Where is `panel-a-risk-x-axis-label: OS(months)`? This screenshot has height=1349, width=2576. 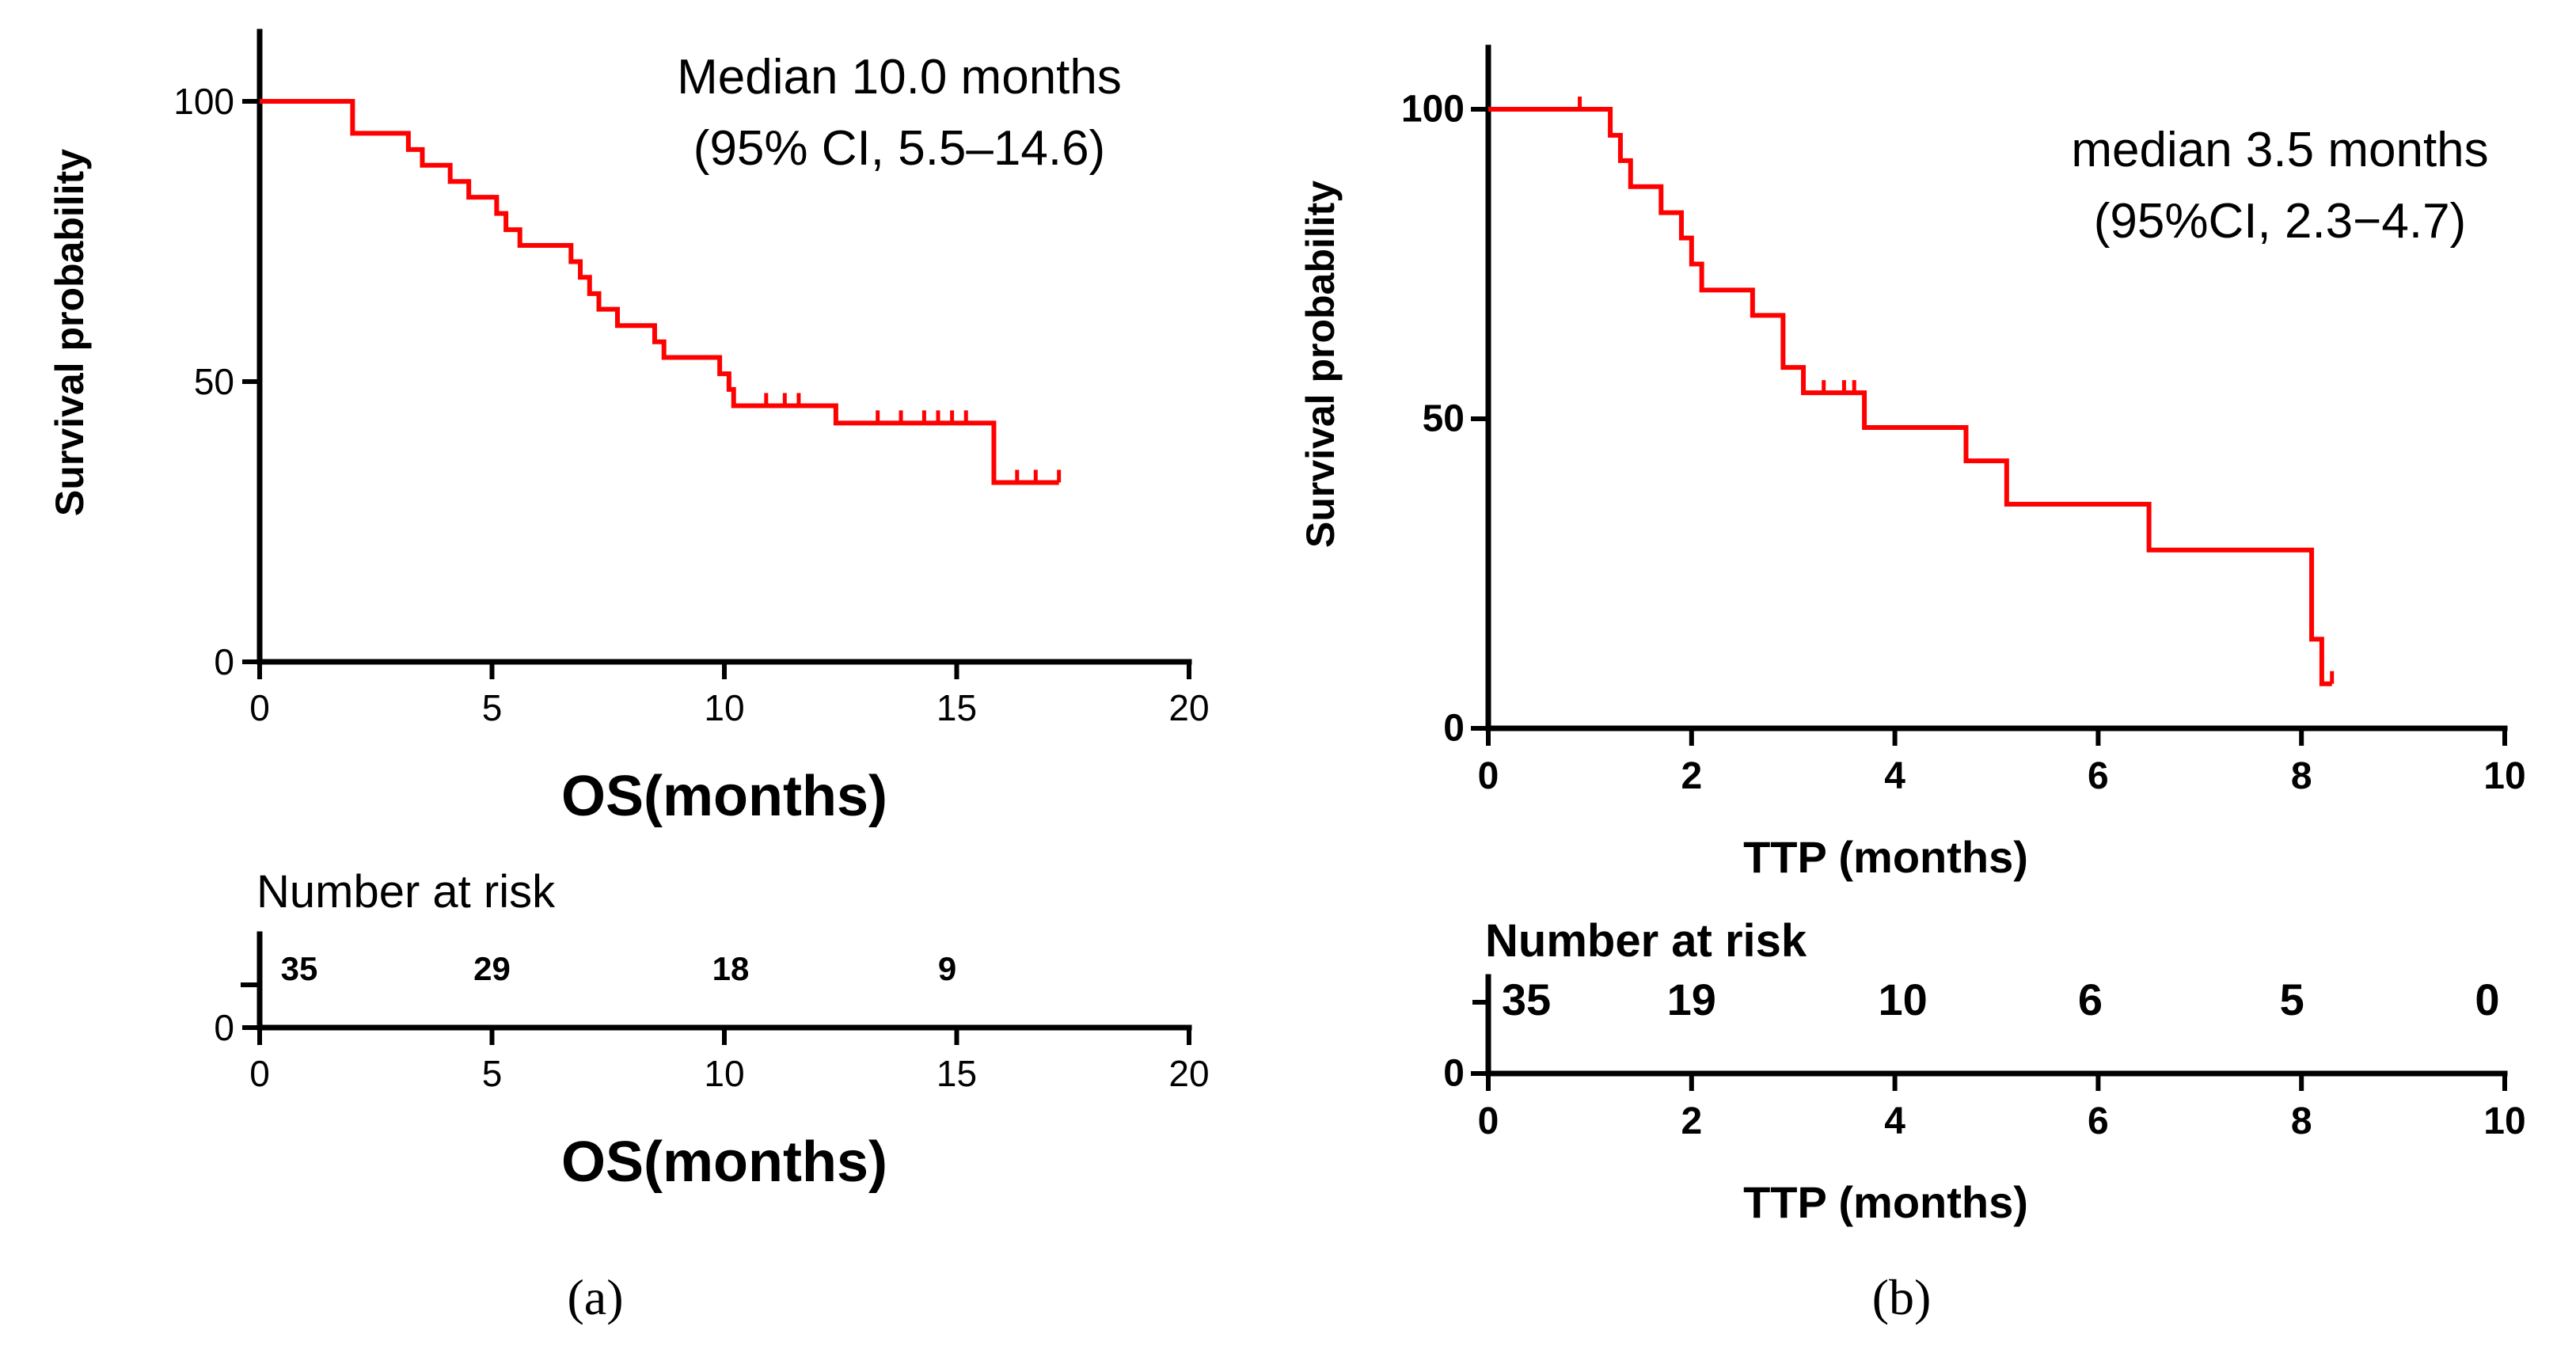 panel-a-risk-x-axis-label: OS(months) is located at coordinates (724, 1162).